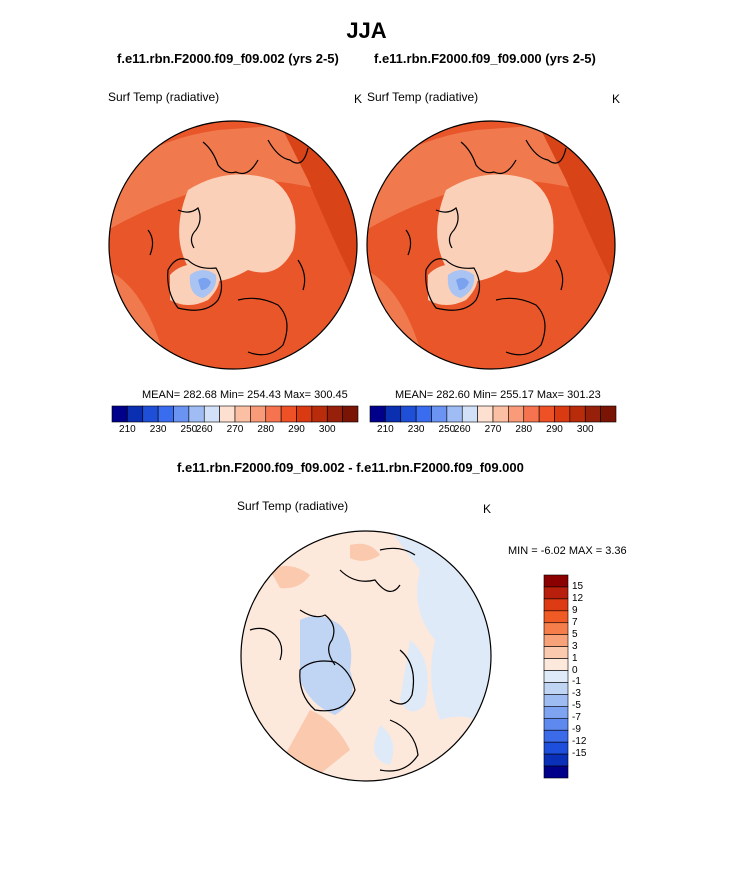 The image size is (733, 882). Describe the element at coordinates (576, 706) in the screenshot. I see `colorbar-tick-label: -5` at that location.